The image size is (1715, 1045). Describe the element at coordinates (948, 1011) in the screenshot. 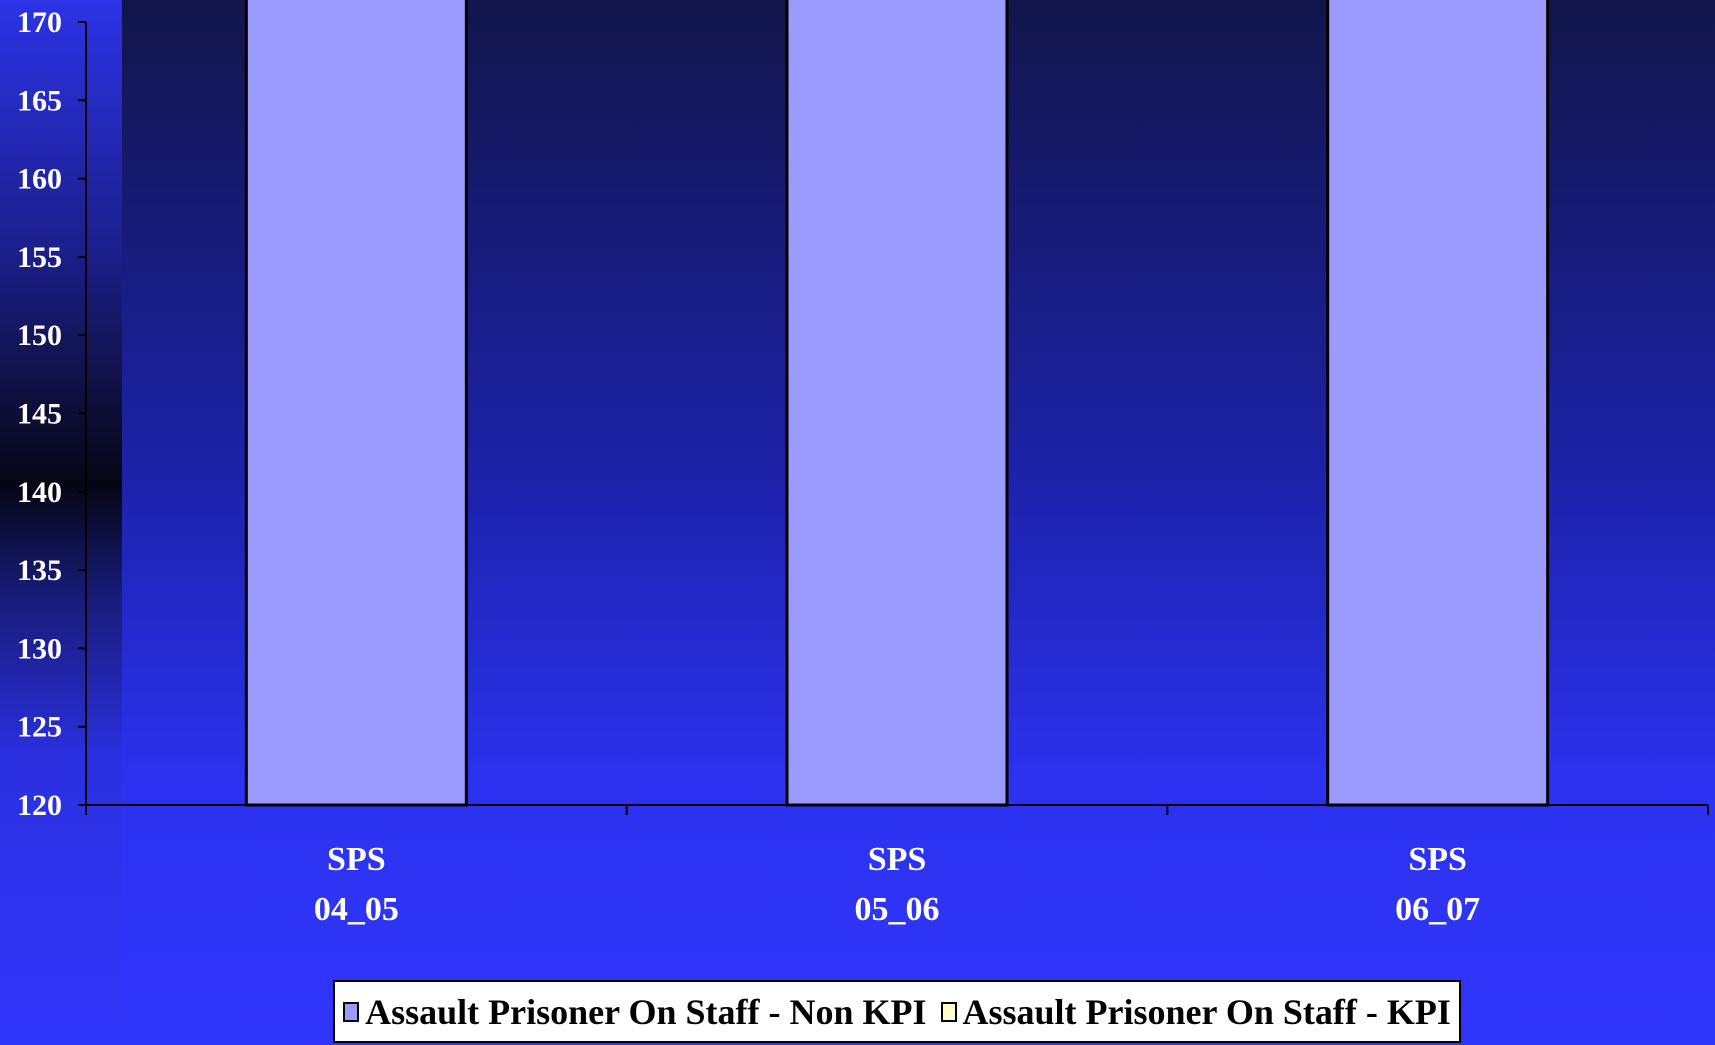

I see `legend-swatch-kpi` at that location.